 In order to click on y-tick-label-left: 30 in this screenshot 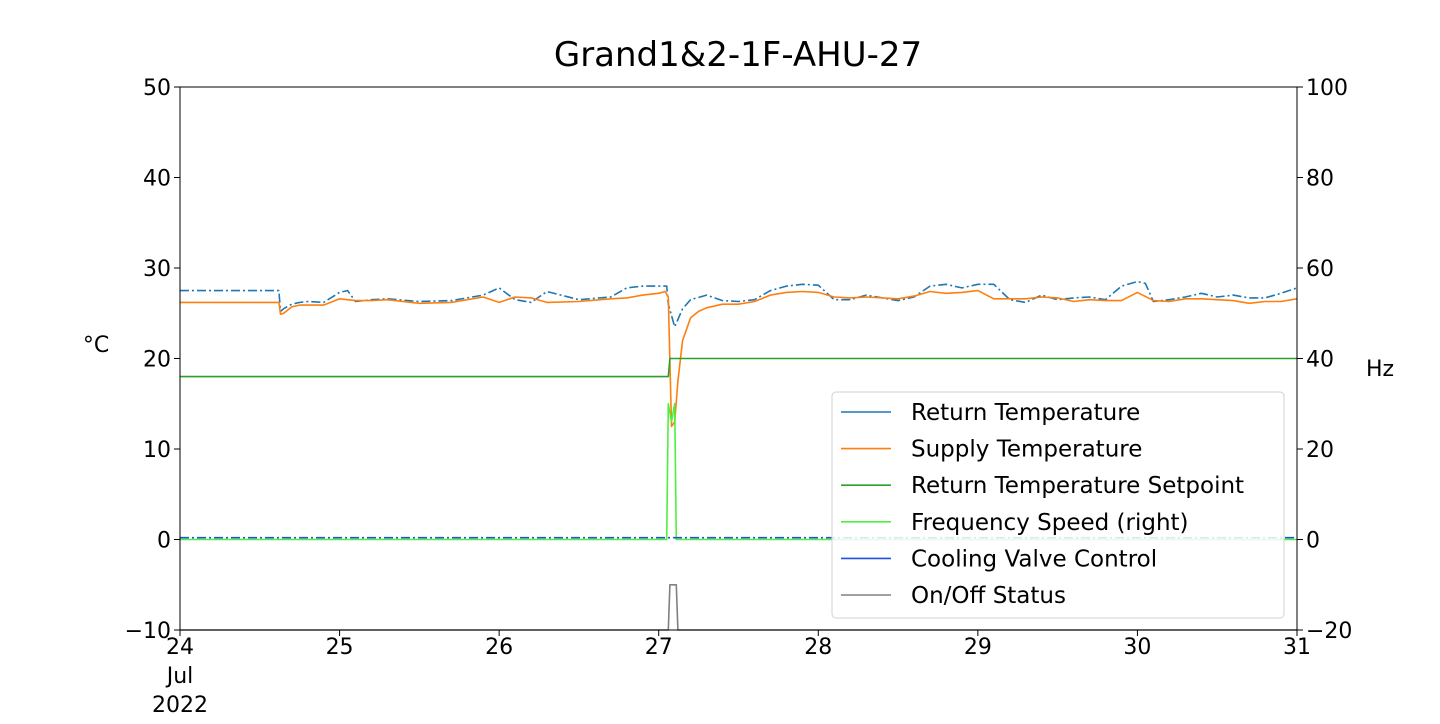, I will do `click(157, 269)`.